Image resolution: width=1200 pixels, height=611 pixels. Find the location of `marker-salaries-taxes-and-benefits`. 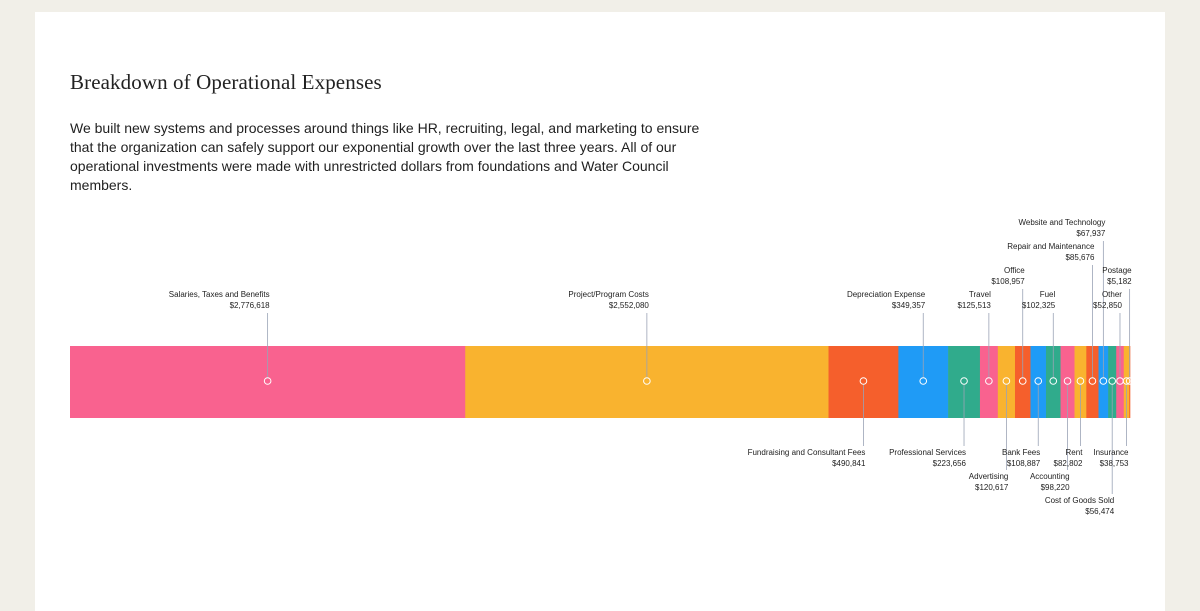

marker-salaries-taxes-and-benefits is located at coordinates (267, 381).